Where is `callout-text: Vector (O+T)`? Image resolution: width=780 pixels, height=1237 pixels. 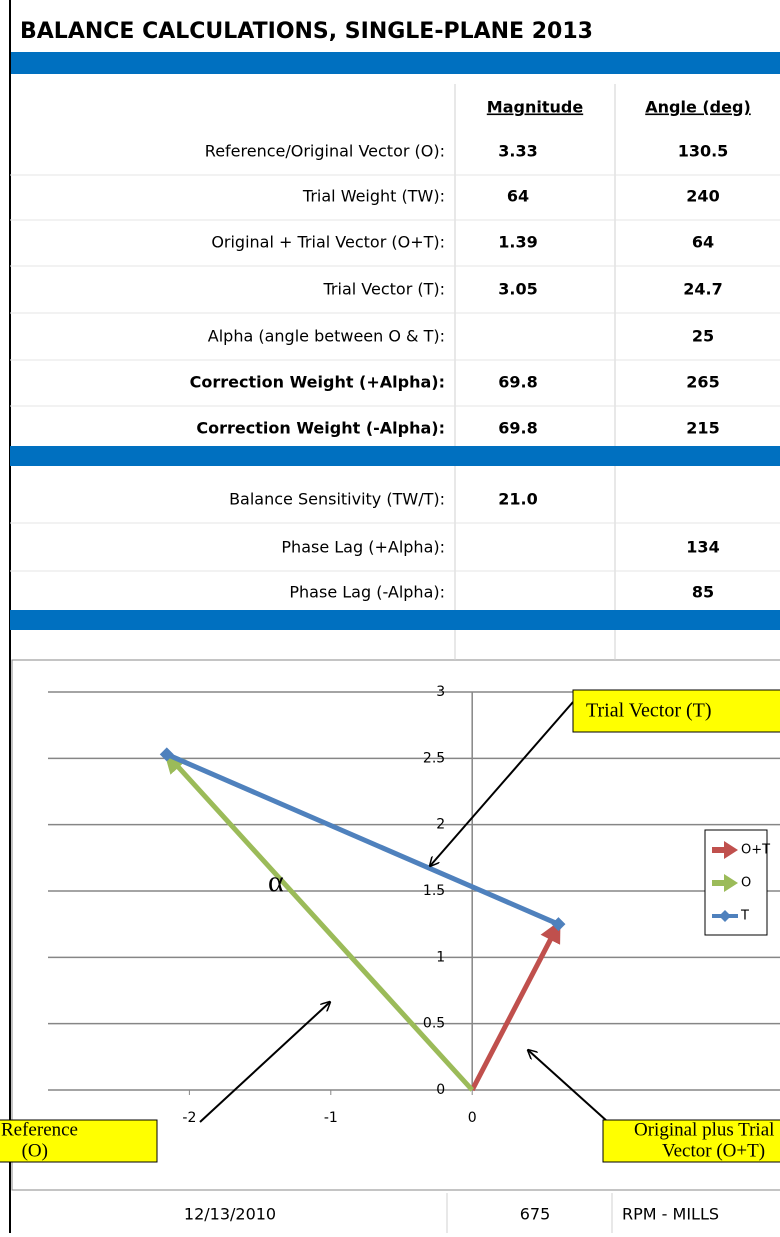 callout-text: Vector (O+T) is located at coordinates (713, 1150).